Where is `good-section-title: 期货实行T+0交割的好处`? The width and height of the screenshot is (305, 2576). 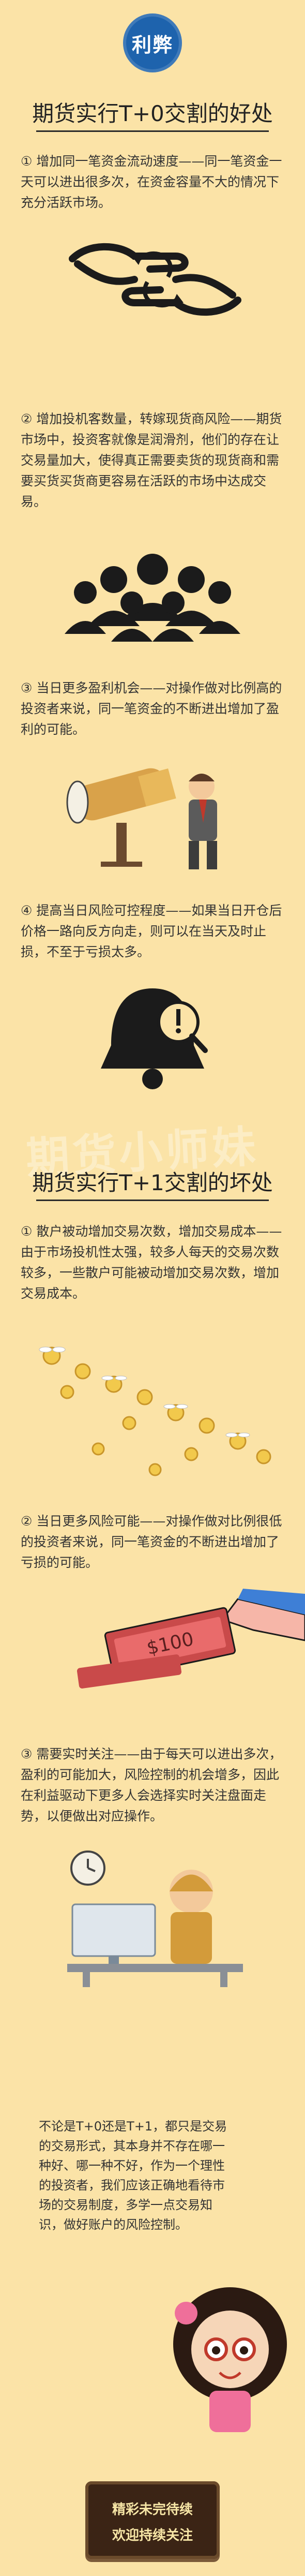 good-section-title: 期货实行T+0交割的好处 is located at coordinates (152, 113).